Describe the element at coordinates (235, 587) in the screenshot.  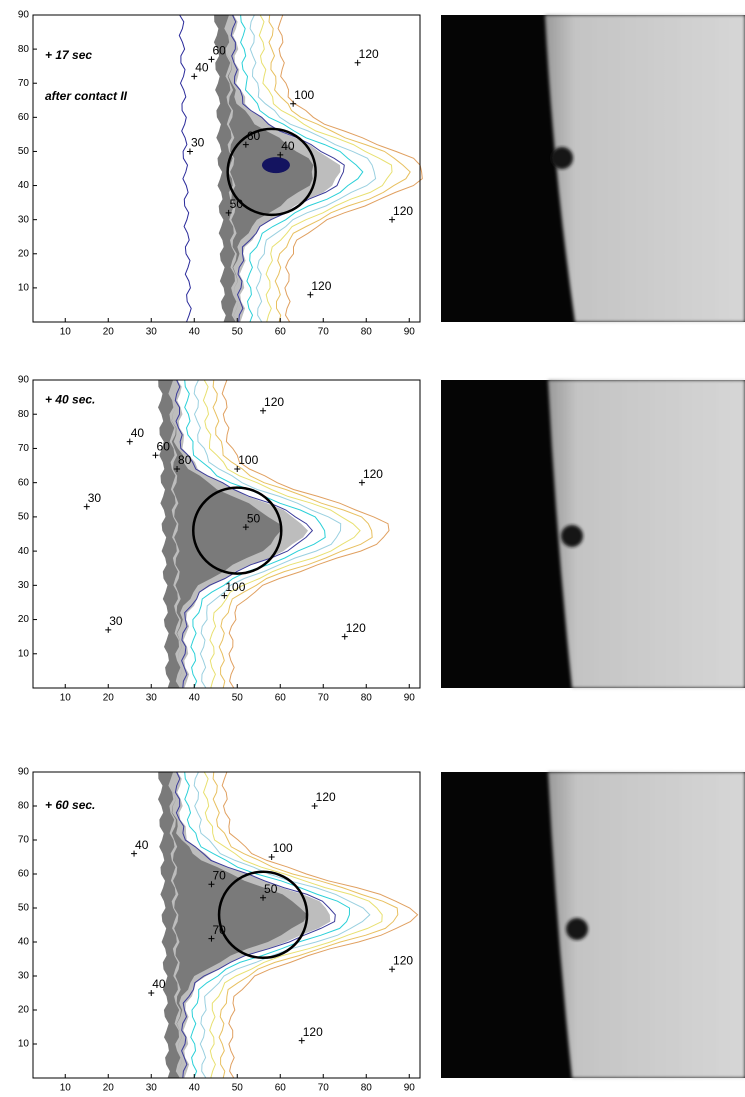
I see `contour-label: 100` at that location.